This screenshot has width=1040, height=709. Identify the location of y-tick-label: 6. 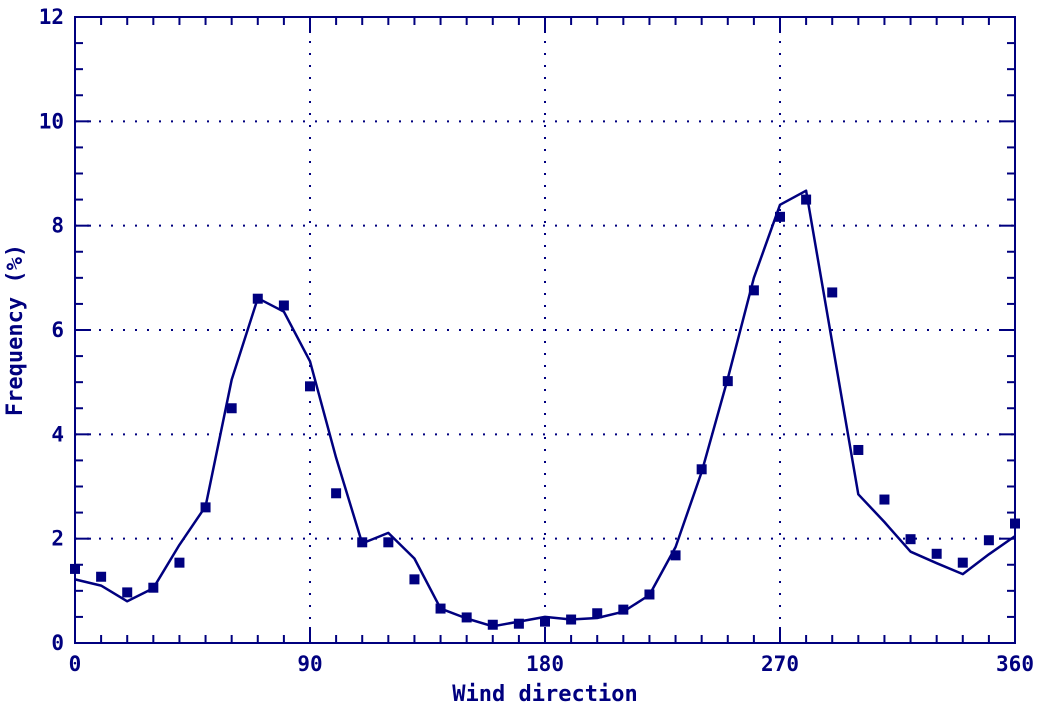
(57, 330).